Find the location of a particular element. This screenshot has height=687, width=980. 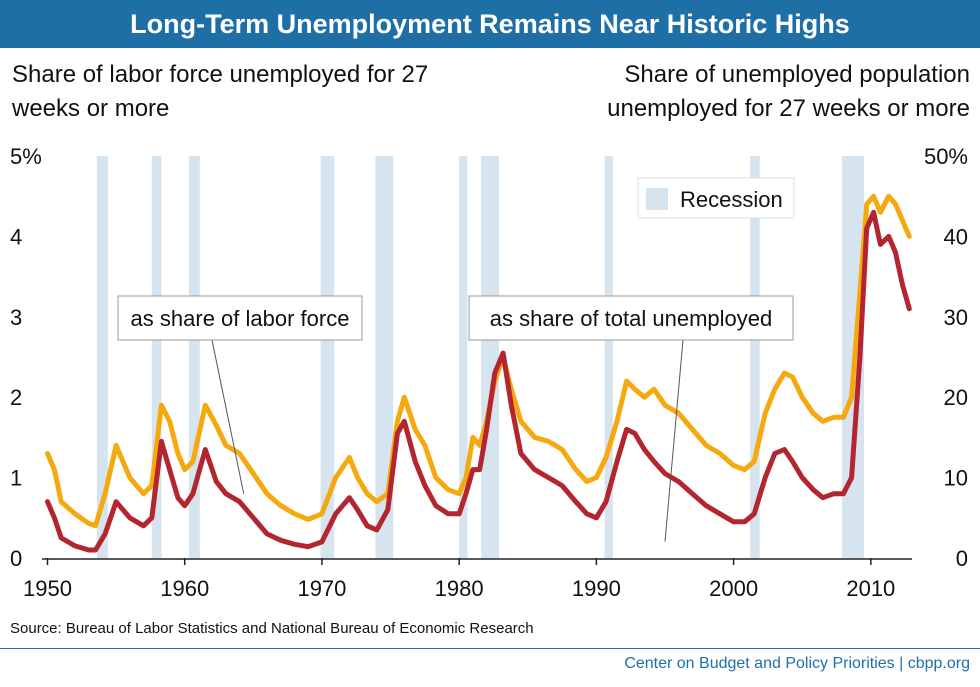

y-left-tick-label-5: 5% is located at coordinates (26, 156).